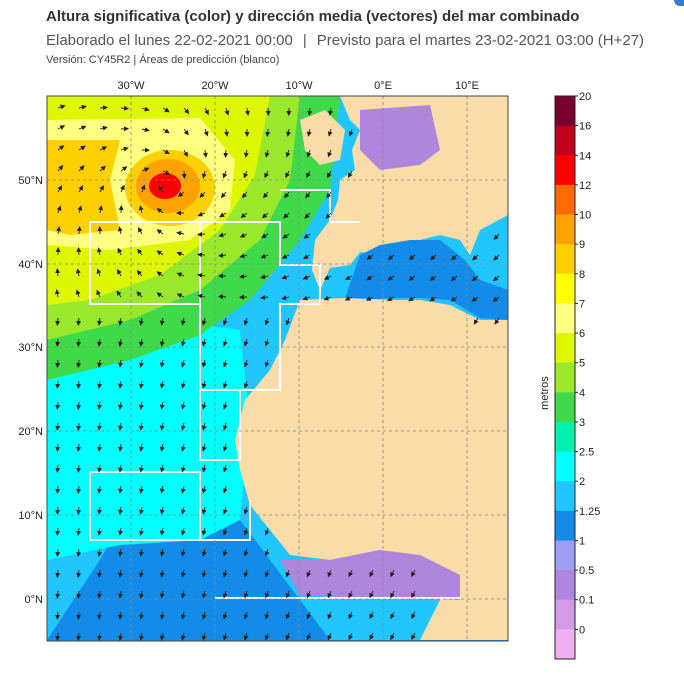  What do you see at coordinates (30, 348) in the screenshot?
I see `lat-label: 30°N` at bounding box center [30, 348].